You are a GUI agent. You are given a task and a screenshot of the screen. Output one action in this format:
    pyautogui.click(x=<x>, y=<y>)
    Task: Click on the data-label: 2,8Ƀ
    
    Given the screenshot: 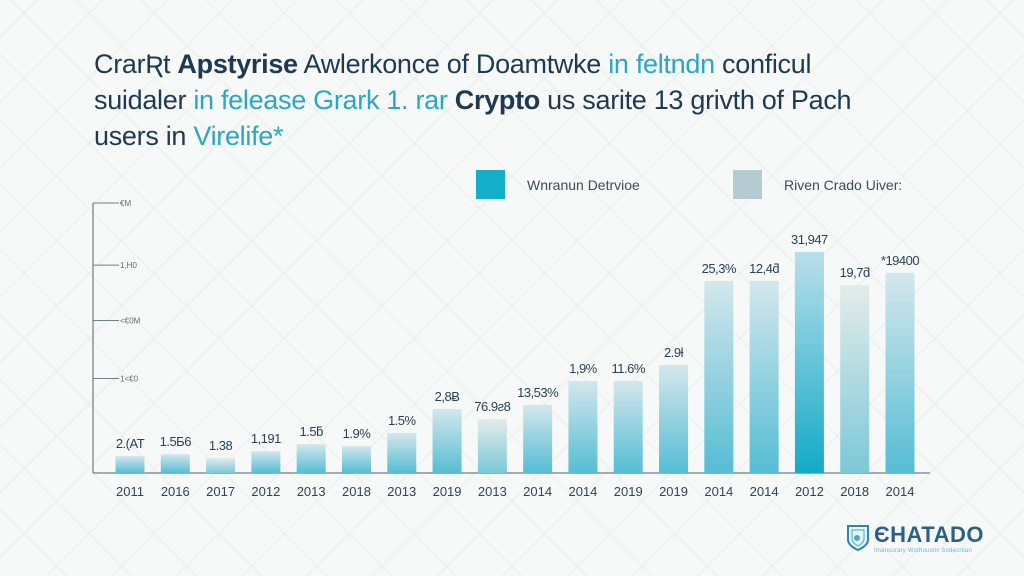 What is the action you would take?
    pyautogui.click(x=447, y=396)
    